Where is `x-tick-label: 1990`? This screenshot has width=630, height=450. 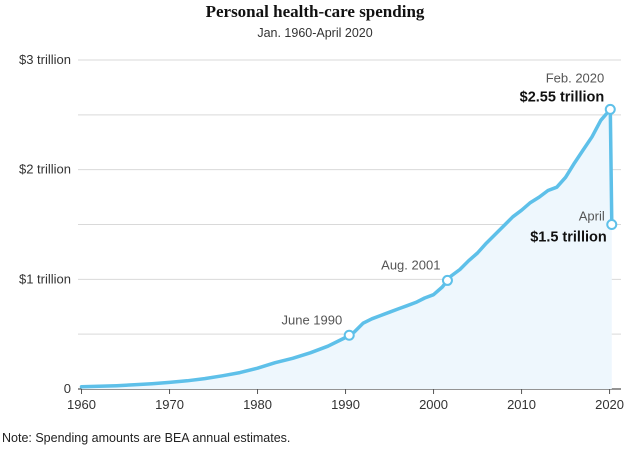
x-tick-label: 1990 is located at coordinates (345, 404).